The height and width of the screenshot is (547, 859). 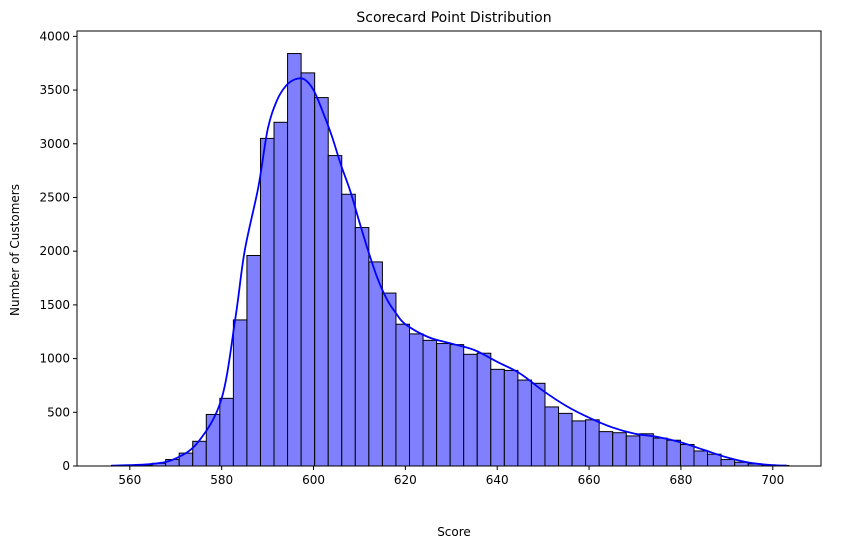 What do you see at coordinates (405, 480) in the screenshot?
I see `x-tick-label: 620` at bounding box center [405, 480].